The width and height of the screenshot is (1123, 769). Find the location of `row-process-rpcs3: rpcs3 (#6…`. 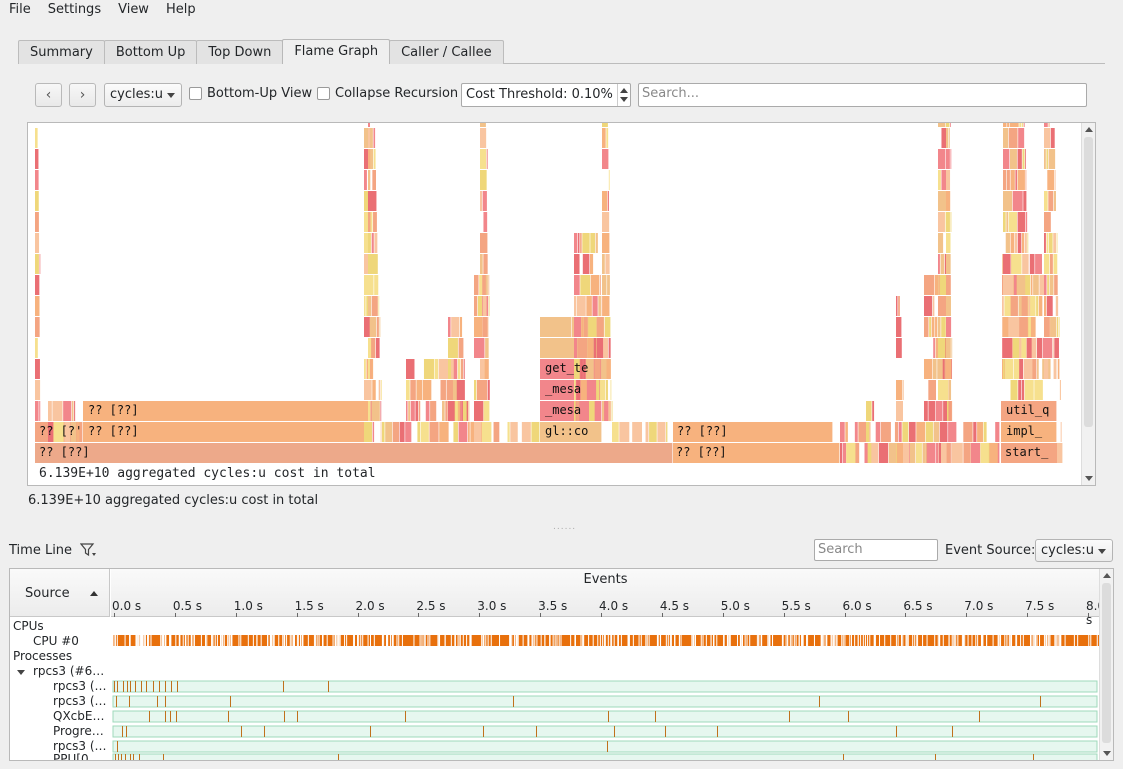

row-process-rpcs3: rpcs3 (#6… is located at coordinates (69, 671).